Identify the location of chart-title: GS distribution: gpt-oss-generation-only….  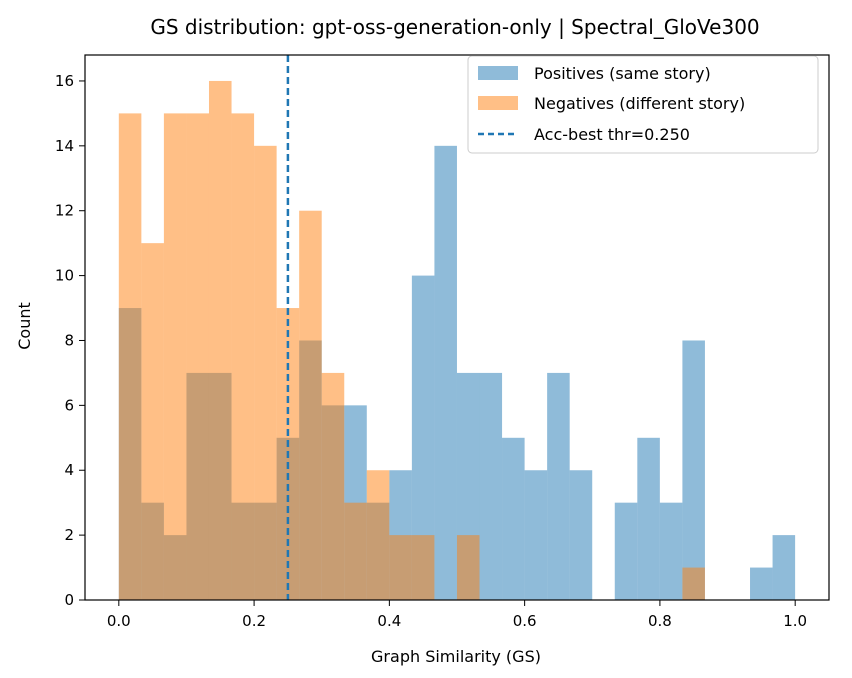
(454, 27).